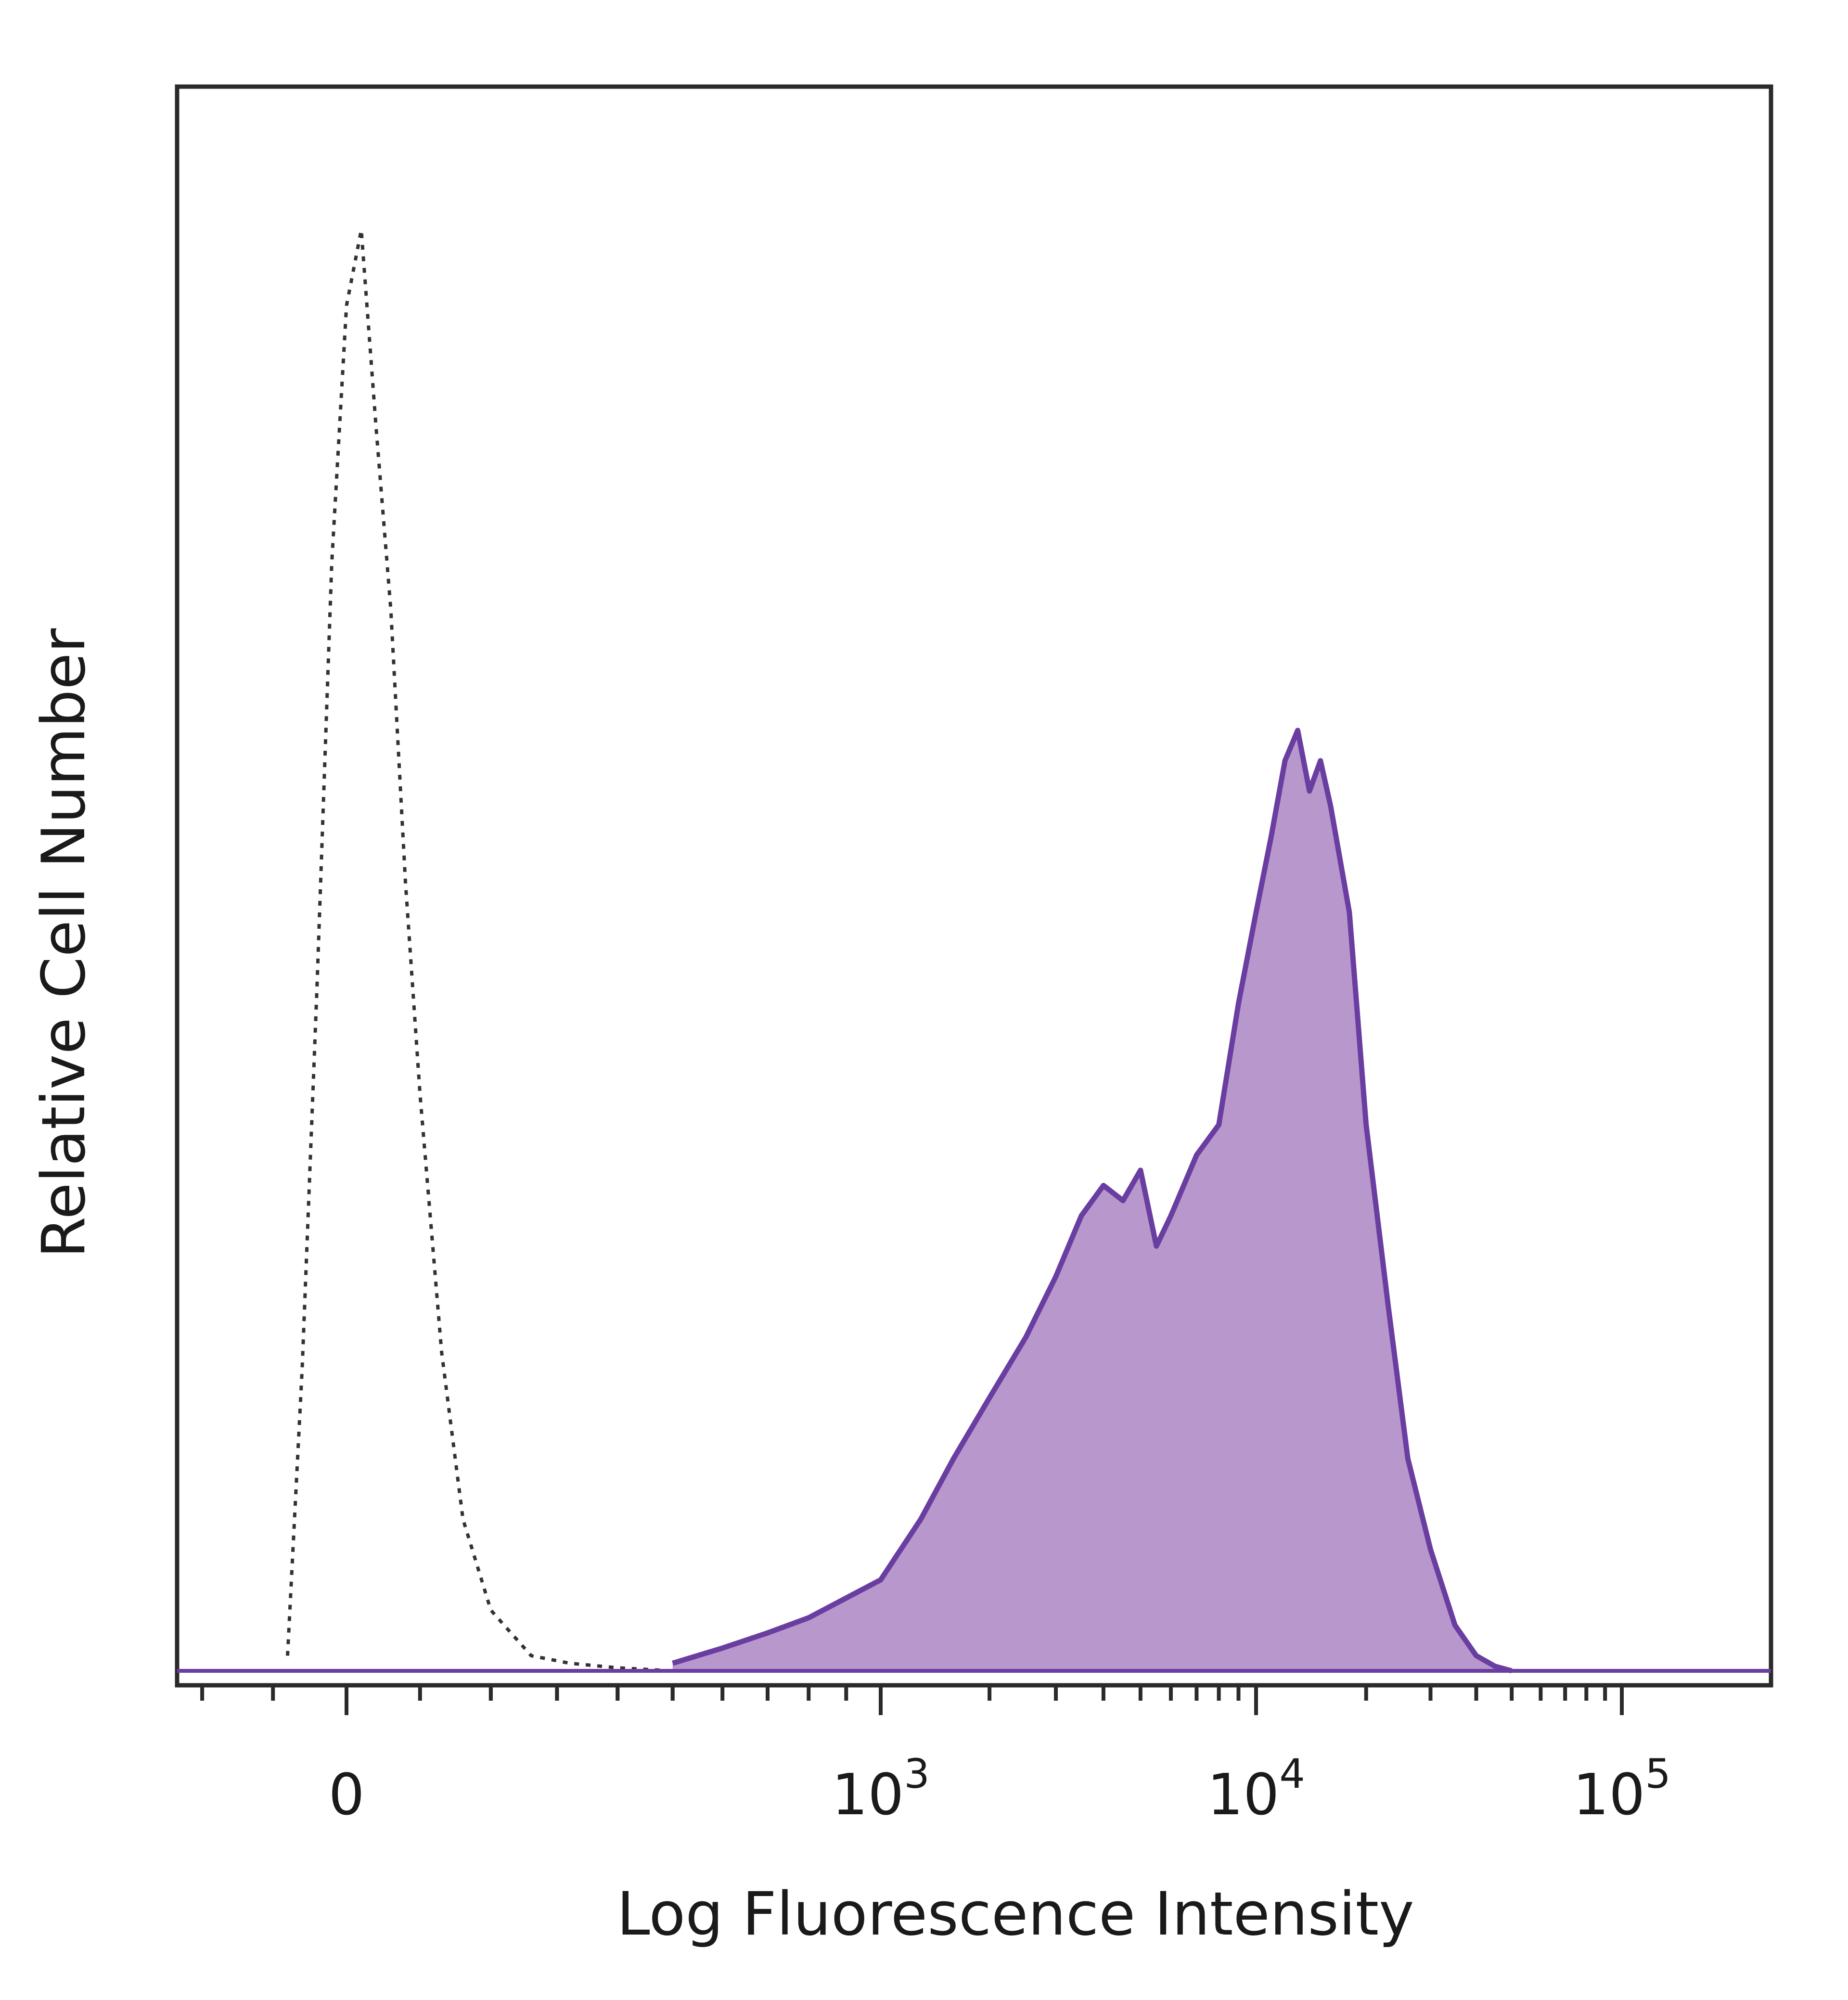  What do you see at coordinates (64, 943) in the screenshot?
I see `y-axis-title: Relative Cell Number` at bounding box center [64, 943].